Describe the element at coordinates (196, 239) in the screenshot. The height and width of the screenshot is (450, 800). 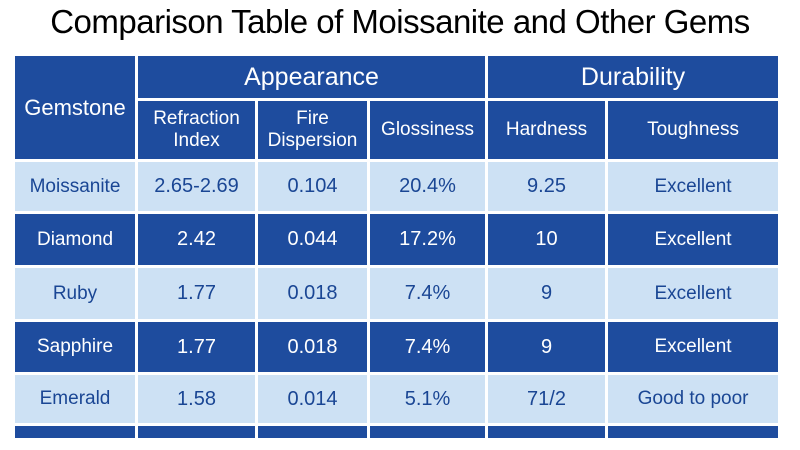
I see `refraction-index-cell: 2.42` at that location.